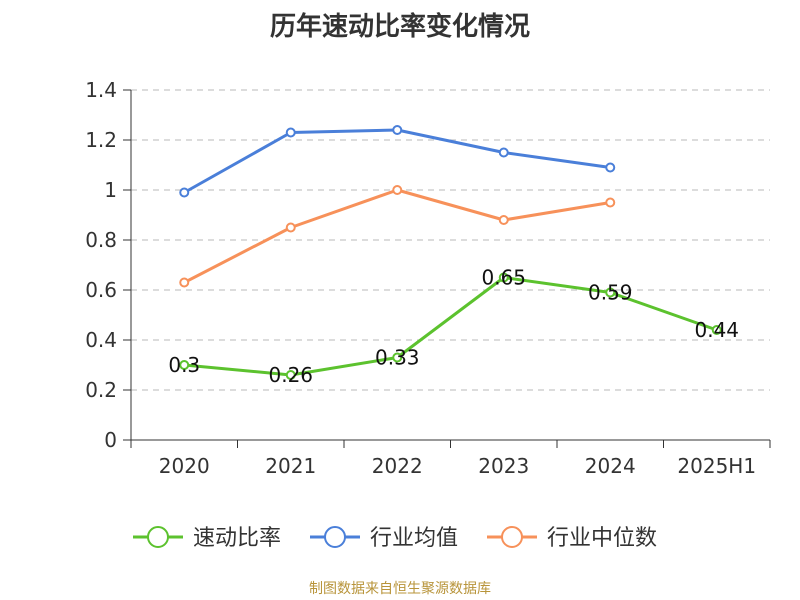 The height and width of the screenshot is (600, 800). I want to click on y-tick-label: 0.8, so click(101, 240).